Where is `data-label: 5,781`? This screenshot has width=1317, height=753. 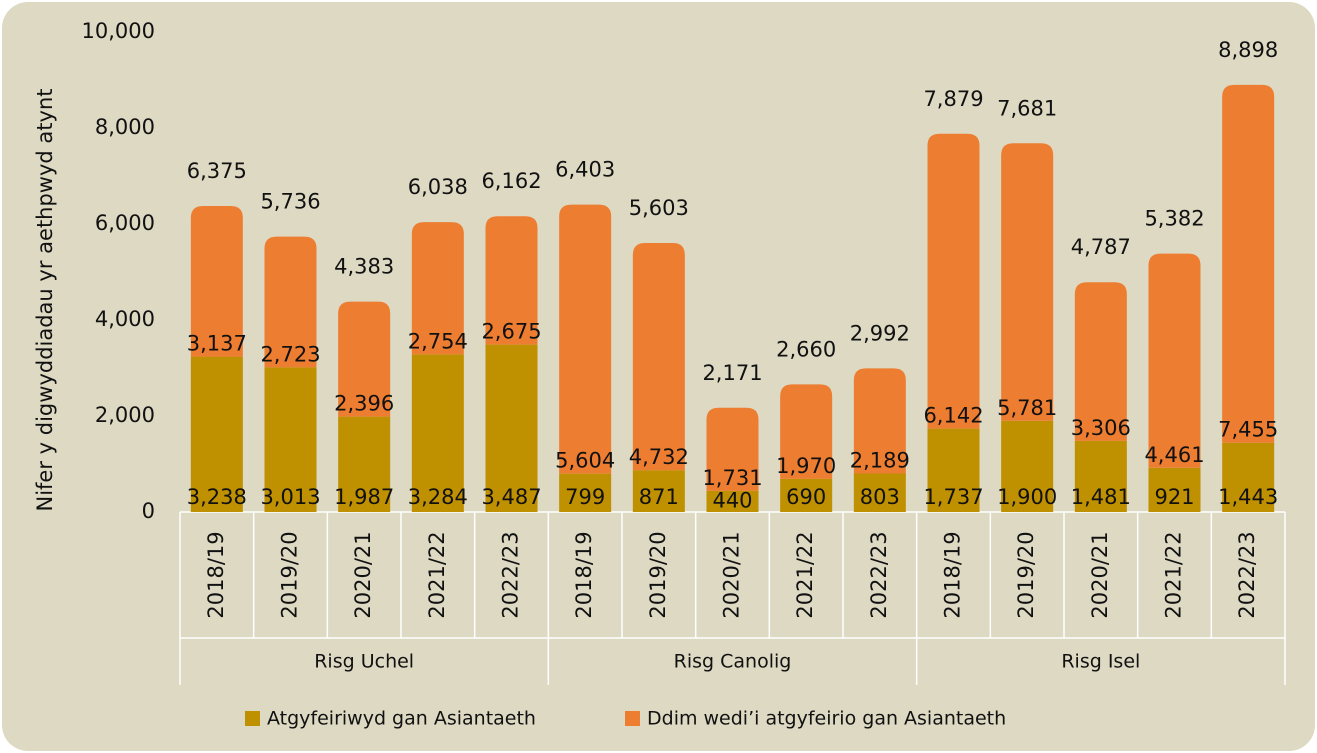
data-label: 5,781 is located at coordinates (1027, 408).